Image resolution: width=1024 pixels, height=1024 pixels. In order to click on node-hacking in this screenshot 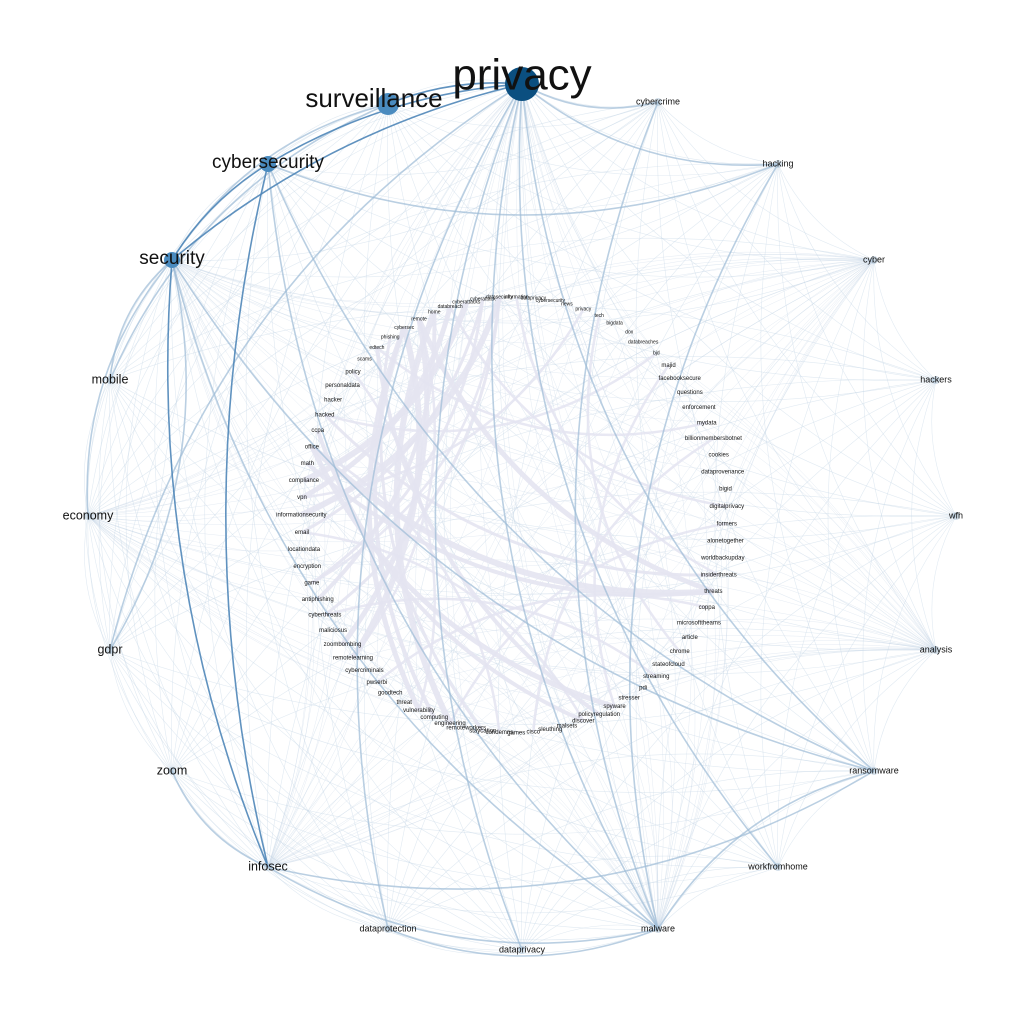, I will do `click(778, 164)`.